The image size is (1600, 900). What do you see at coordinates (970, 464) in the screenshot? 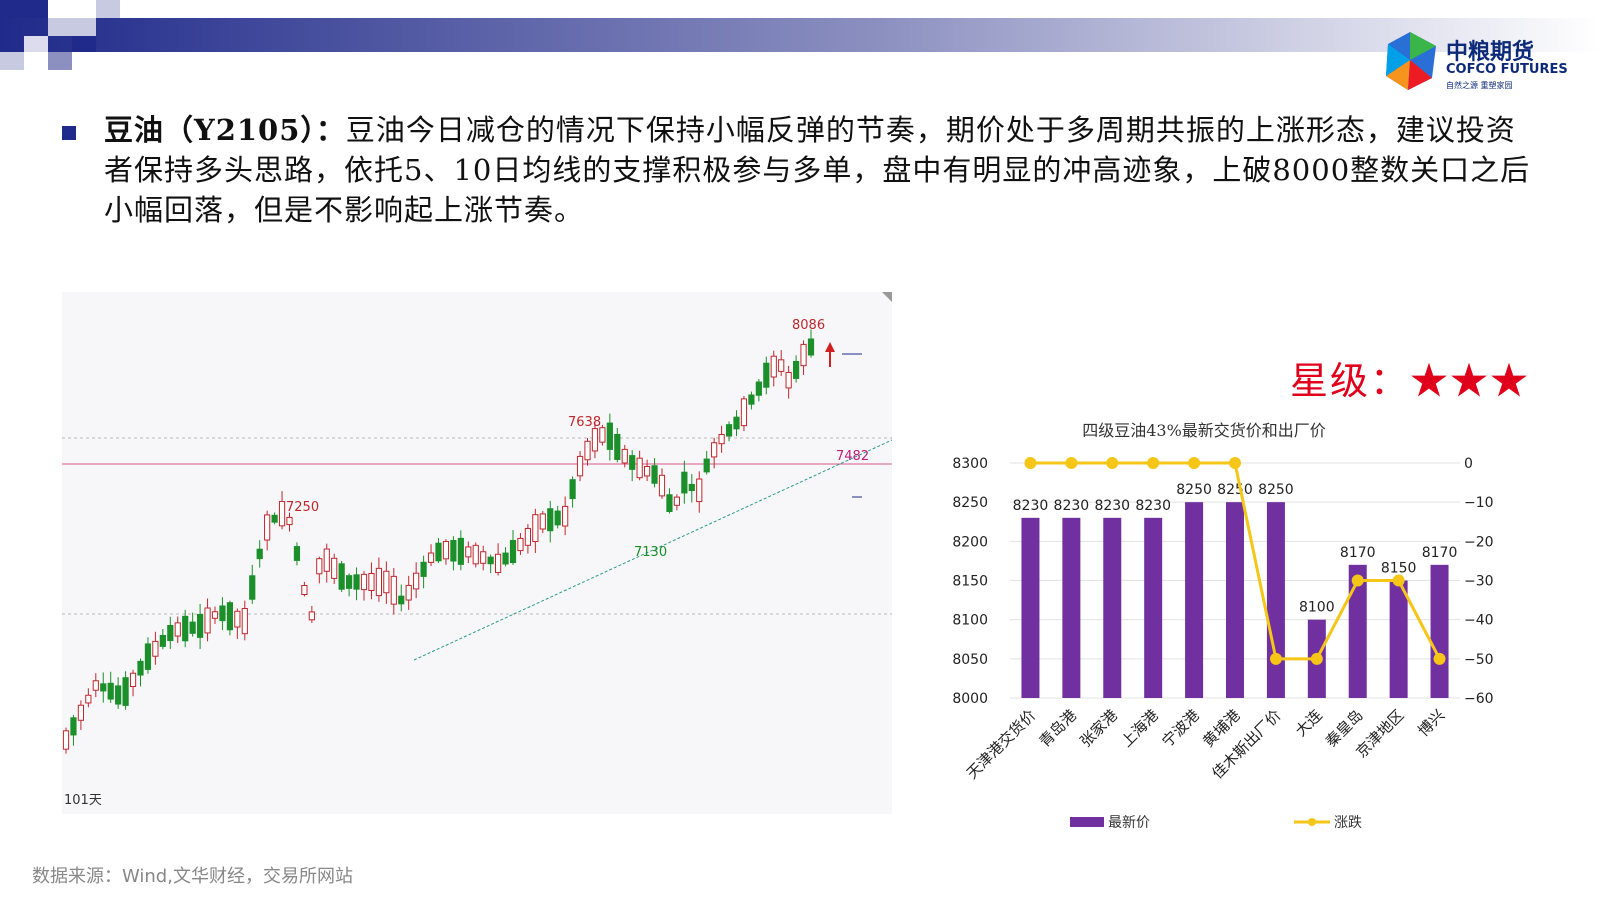
I see `left-tick-label: 8300` at bounding box center [970, 464].